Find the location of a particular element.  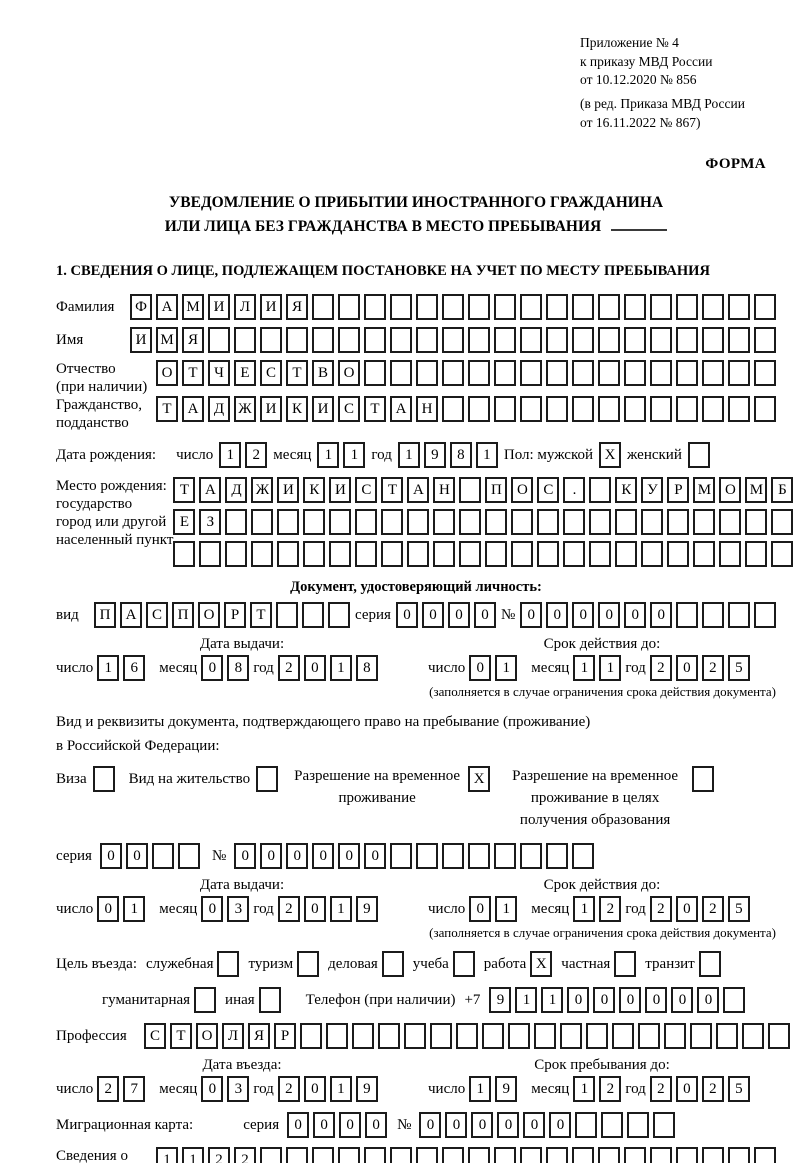

char-box: Б is located at coordinates (782, 490).